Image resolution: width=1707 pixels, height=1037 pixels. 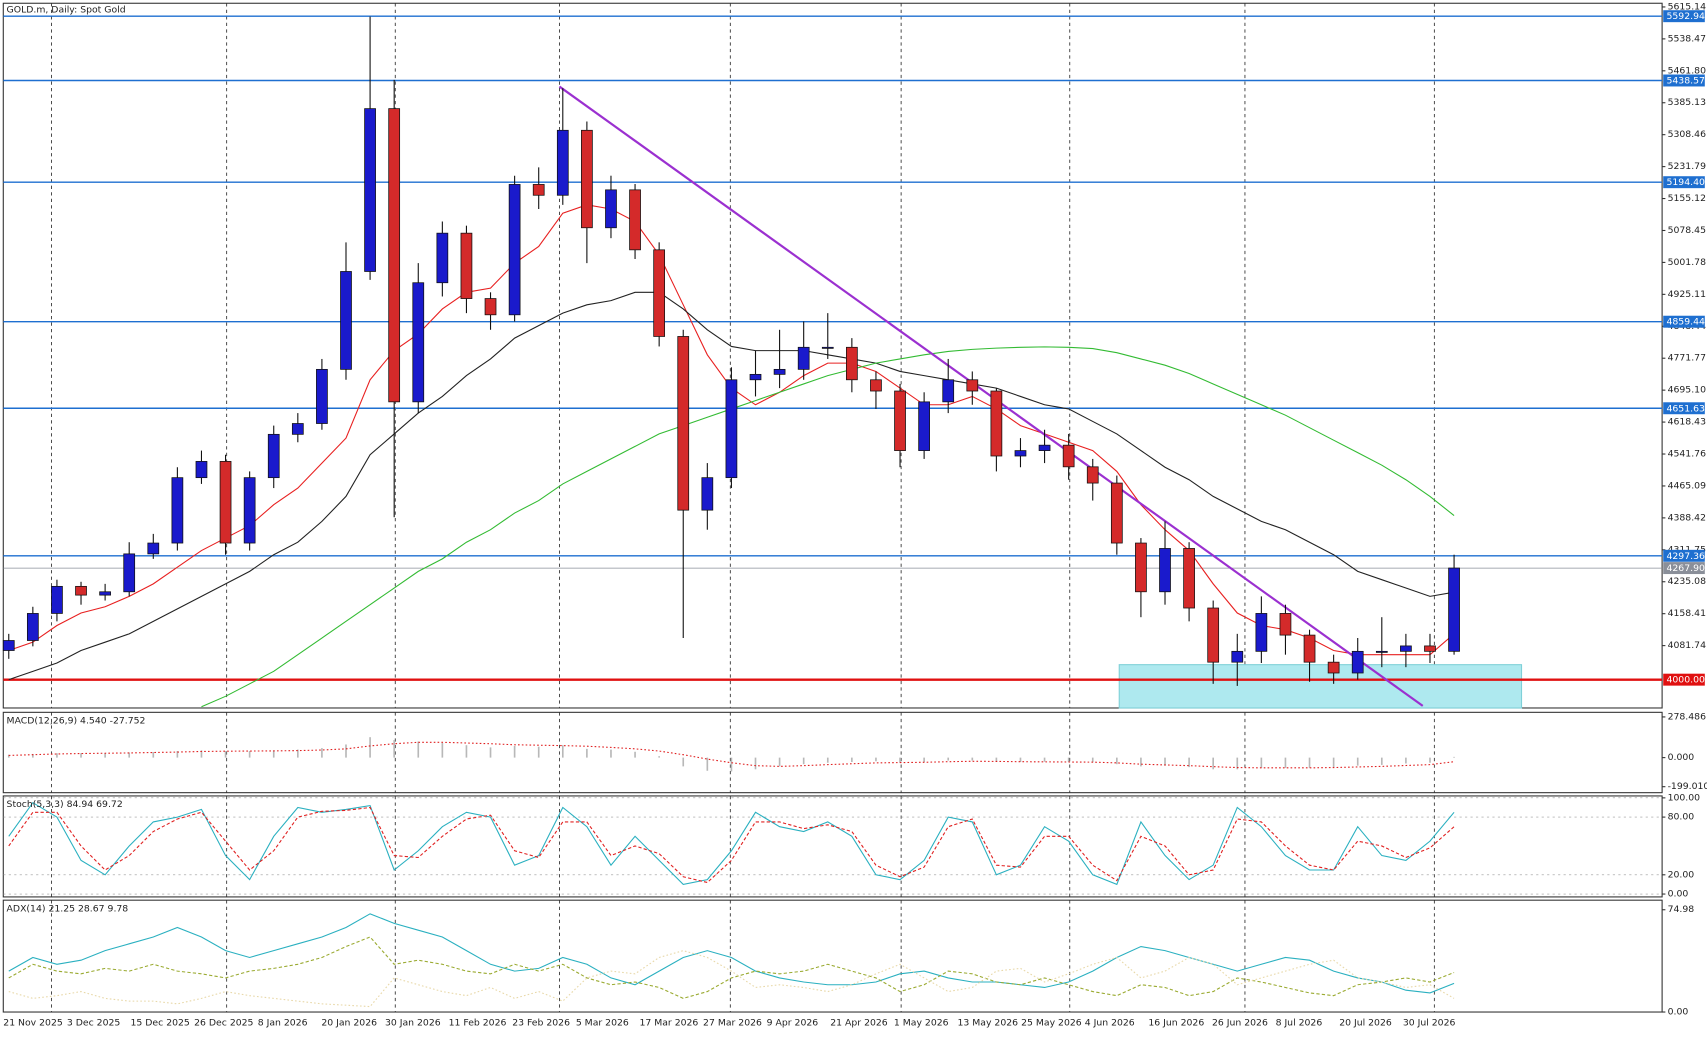 What do you see at coordinates (1685, 322) in the screenshot?
I see `level-label: 4859.44` at bounding box center [1685, 322].